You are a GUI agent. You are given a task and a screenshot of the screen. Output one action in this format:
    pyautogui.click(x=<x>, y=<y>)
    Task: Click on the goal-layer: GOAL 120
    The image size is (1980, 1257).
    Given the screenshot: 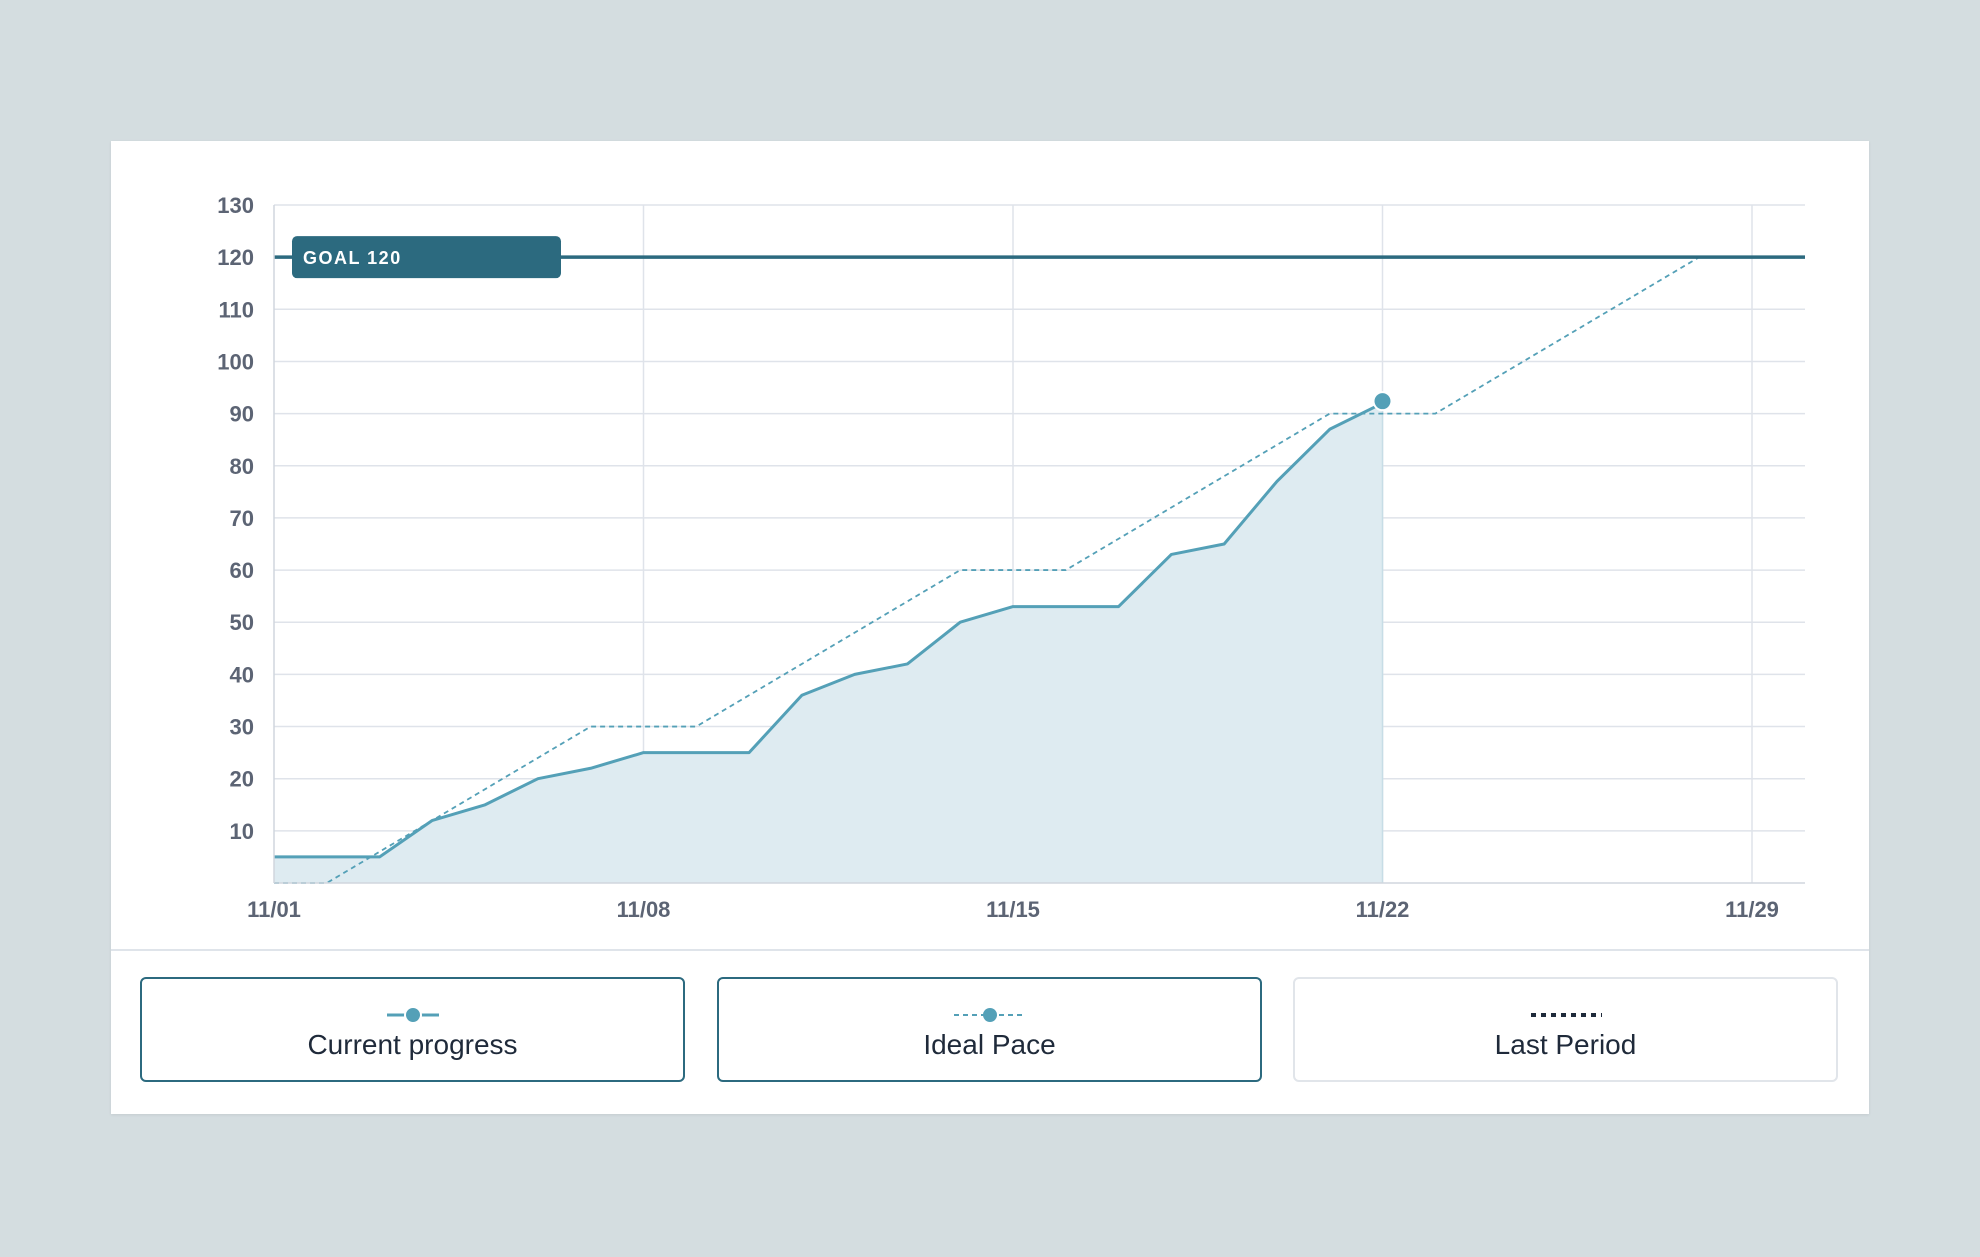 What is the action you would take?
    pyautogui.click(x=1039, y=257)
    